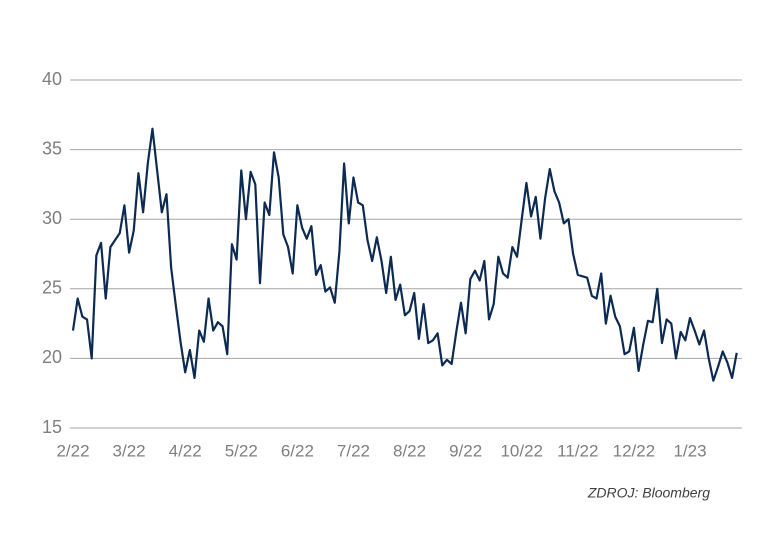 The image size is (772, 535). What do you see at coordinates (297, 450) in the screenshot?
I see `x-tick-label: 6/22` at bounding box center [297, 450].